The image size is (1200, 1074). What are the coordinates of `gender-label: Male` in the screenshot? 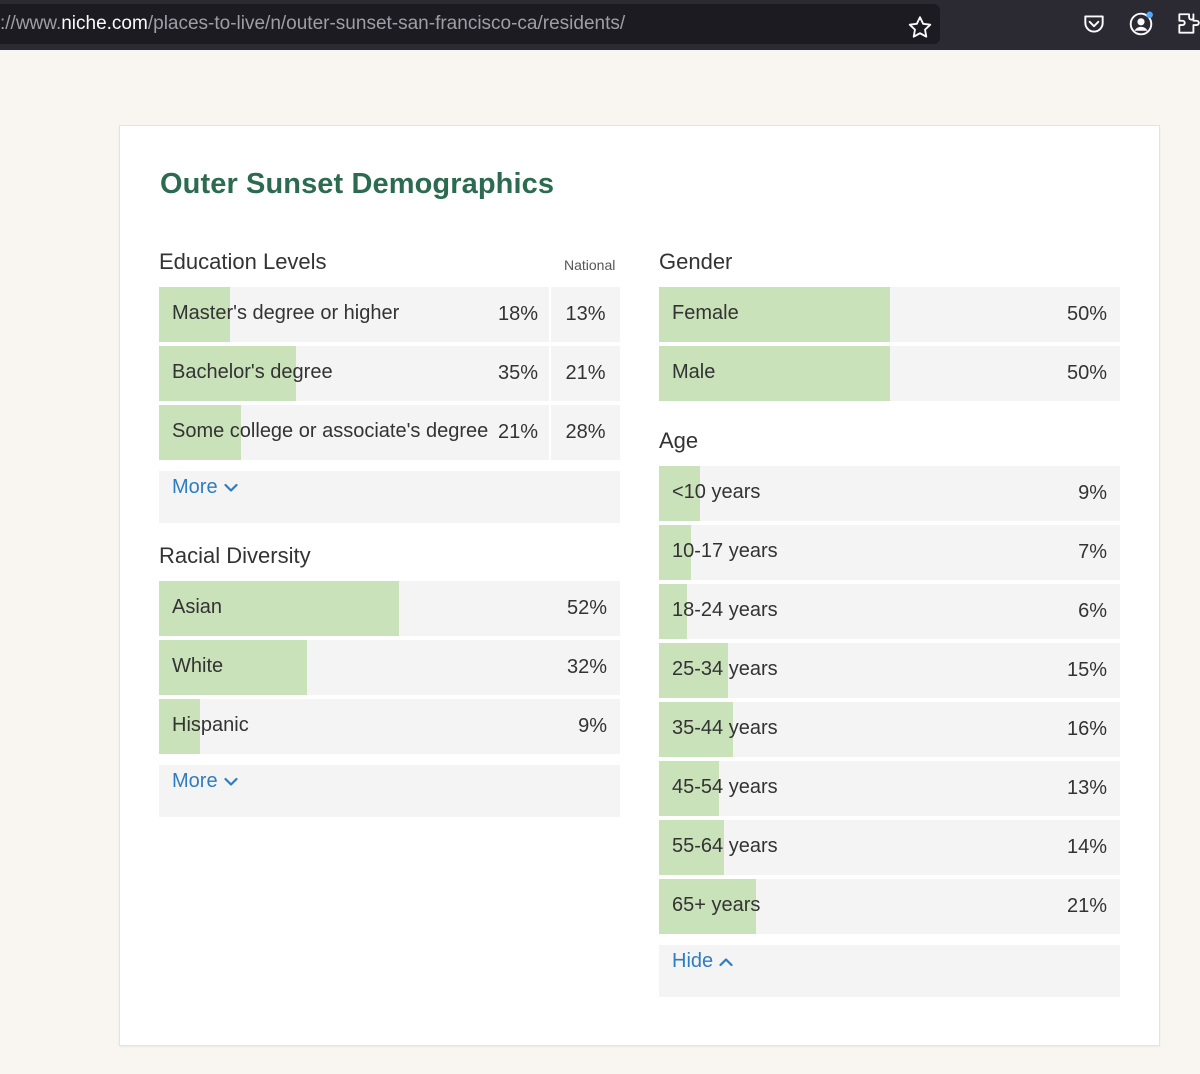 It's located at (694, 372).